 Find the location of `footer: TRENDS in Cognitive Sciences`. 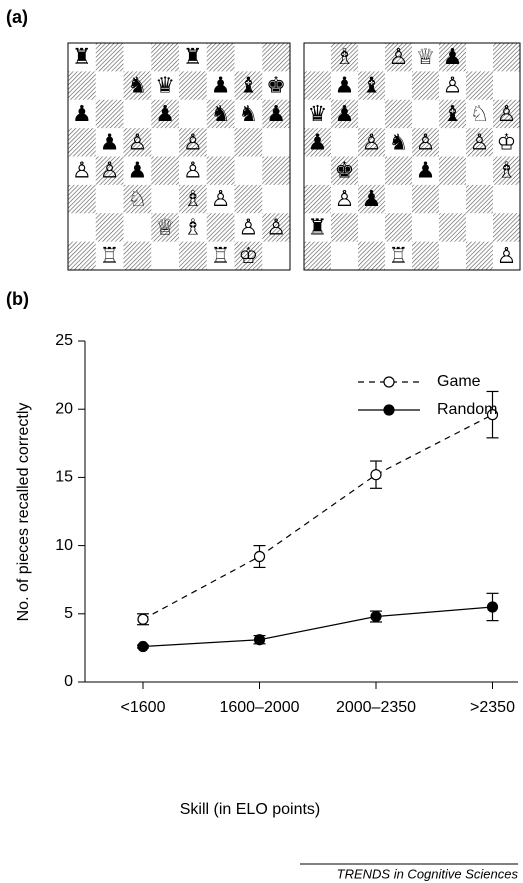

footer: TRENDS in Cognitive Sciences is located at coordinates (428, 873).